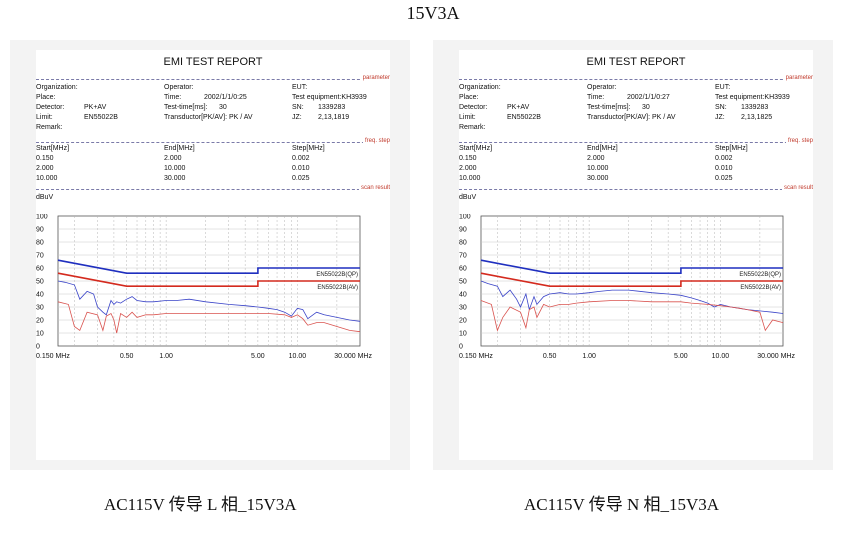 The height and width of the screenshot is (543, 866). What do you see at coordinates (225, 97) in the screenshot?
I see `time-value: 2002/1/1/0:25` at bounding box center [225, 97].